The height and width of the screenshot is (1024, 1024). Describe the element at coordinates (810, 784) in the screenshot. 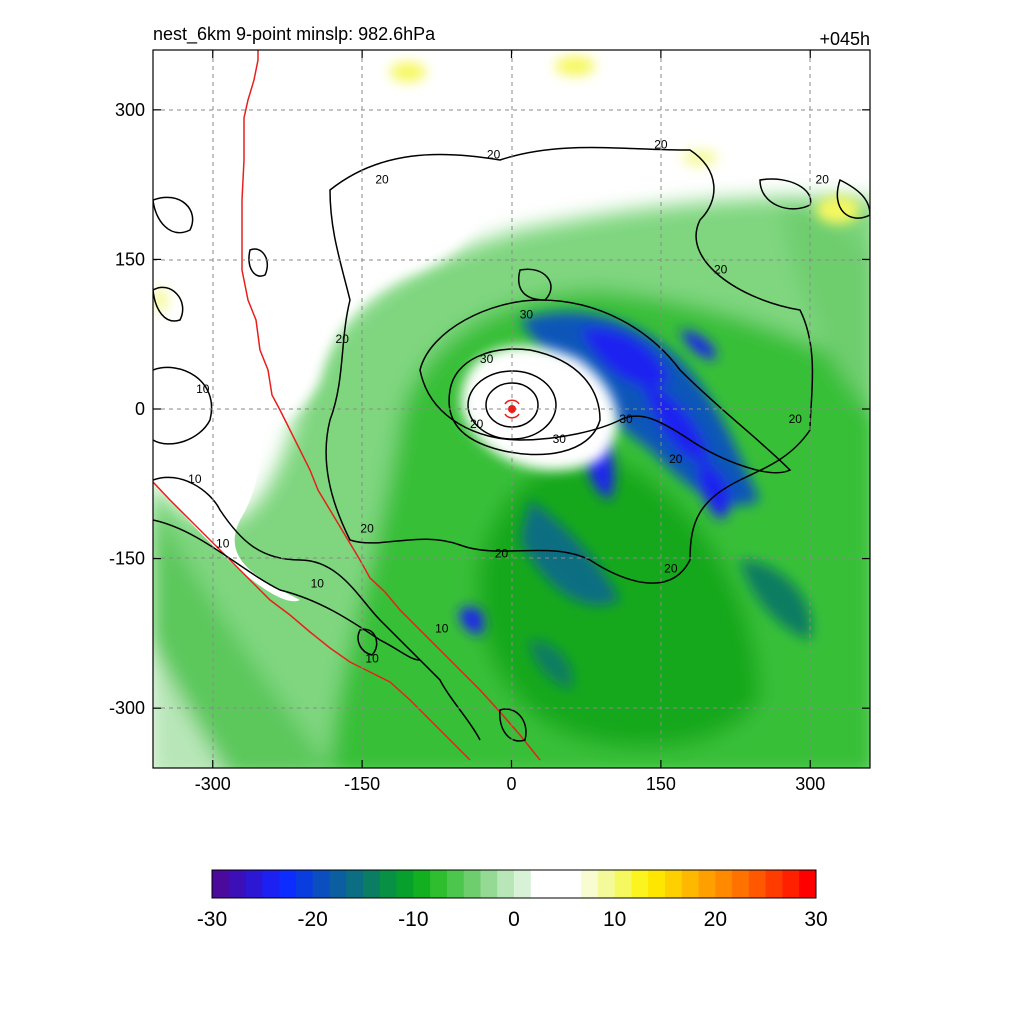

I see `x-tick-label: 300` at that location.